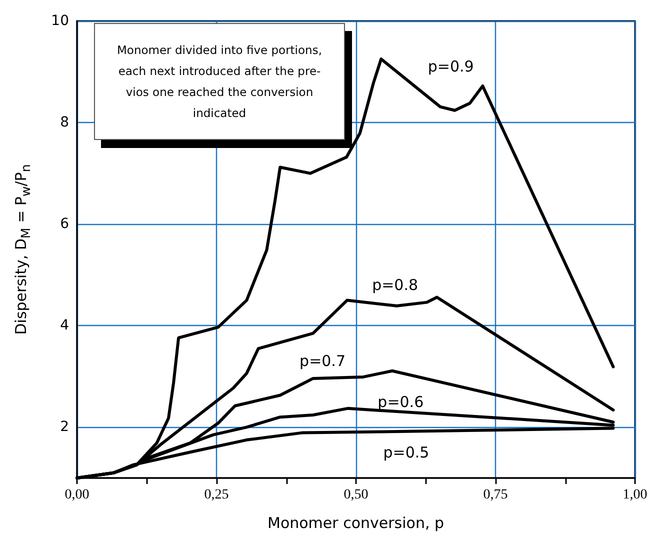  What do you see at coordinates (77, 495) in the screenshot?
I see `x-tick-label: 0,00` at bounding box center [77, 495].